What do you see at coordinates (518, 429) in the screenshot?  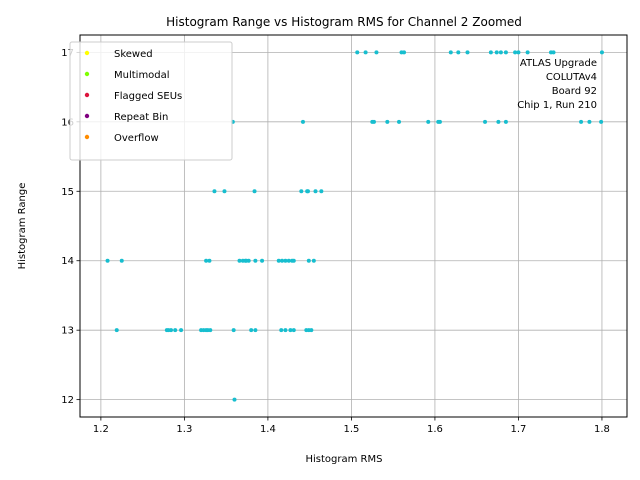 I see `x-tick-label: 1.7` at bounding box center [518, 429].